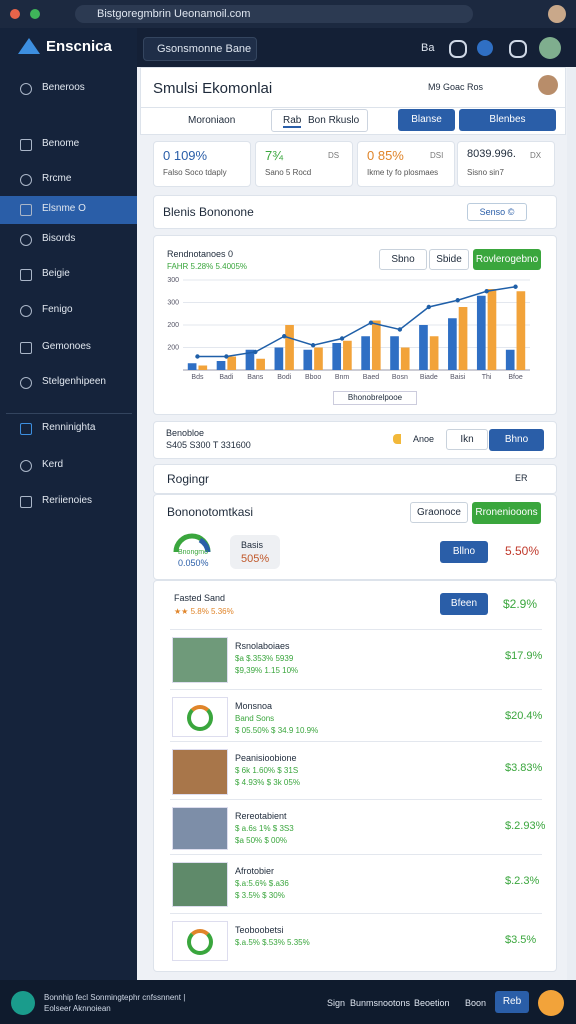 The image size is (576, 1024). What do you see at coordinates (69, 427) in the screenshot?
I see `nav-item: Renninighta` at bounding box center [69, 427].